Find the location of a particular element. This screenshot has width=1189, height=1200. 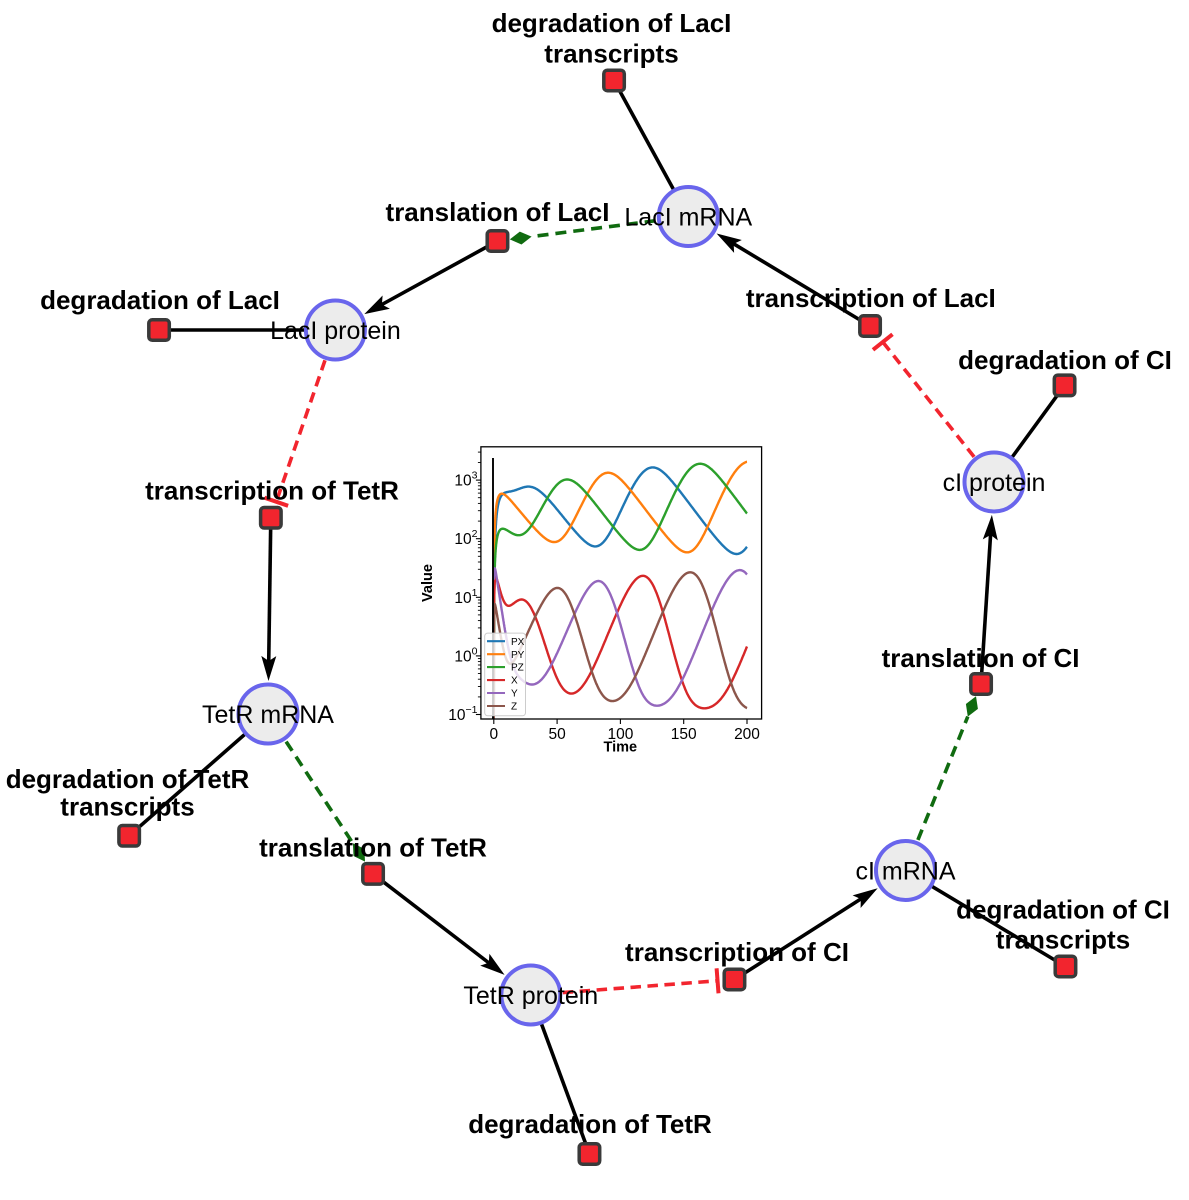

svg-text: translation of TetR is located at coordinates (373, 848).